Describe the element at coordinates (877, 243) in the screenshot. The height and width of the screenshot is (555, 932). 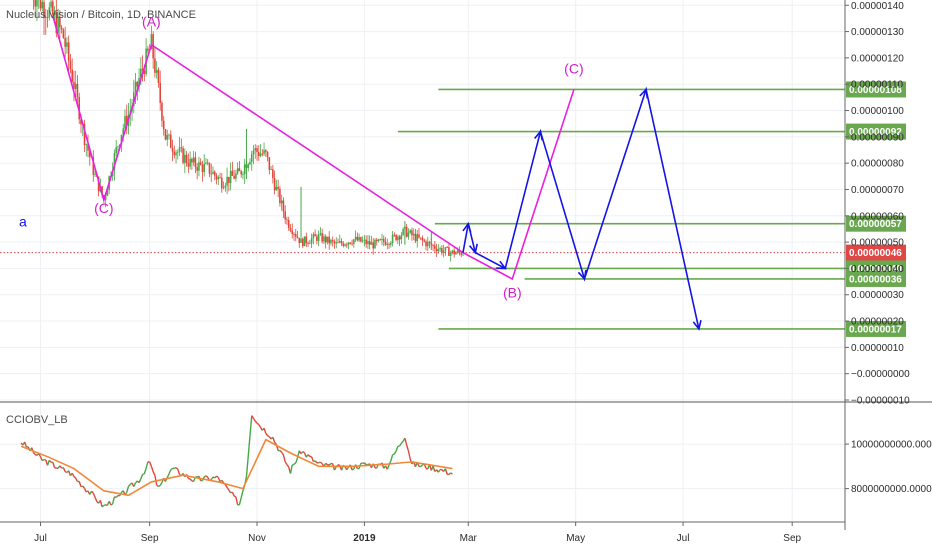
I see `price-tick-label: 0.00000050` at that location.